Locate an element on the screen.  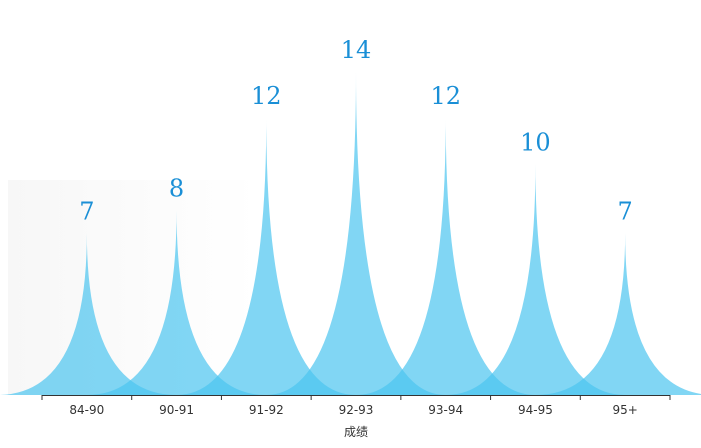
x-tick-label-90-91: 90-91 is located at coordinates (176, 410).